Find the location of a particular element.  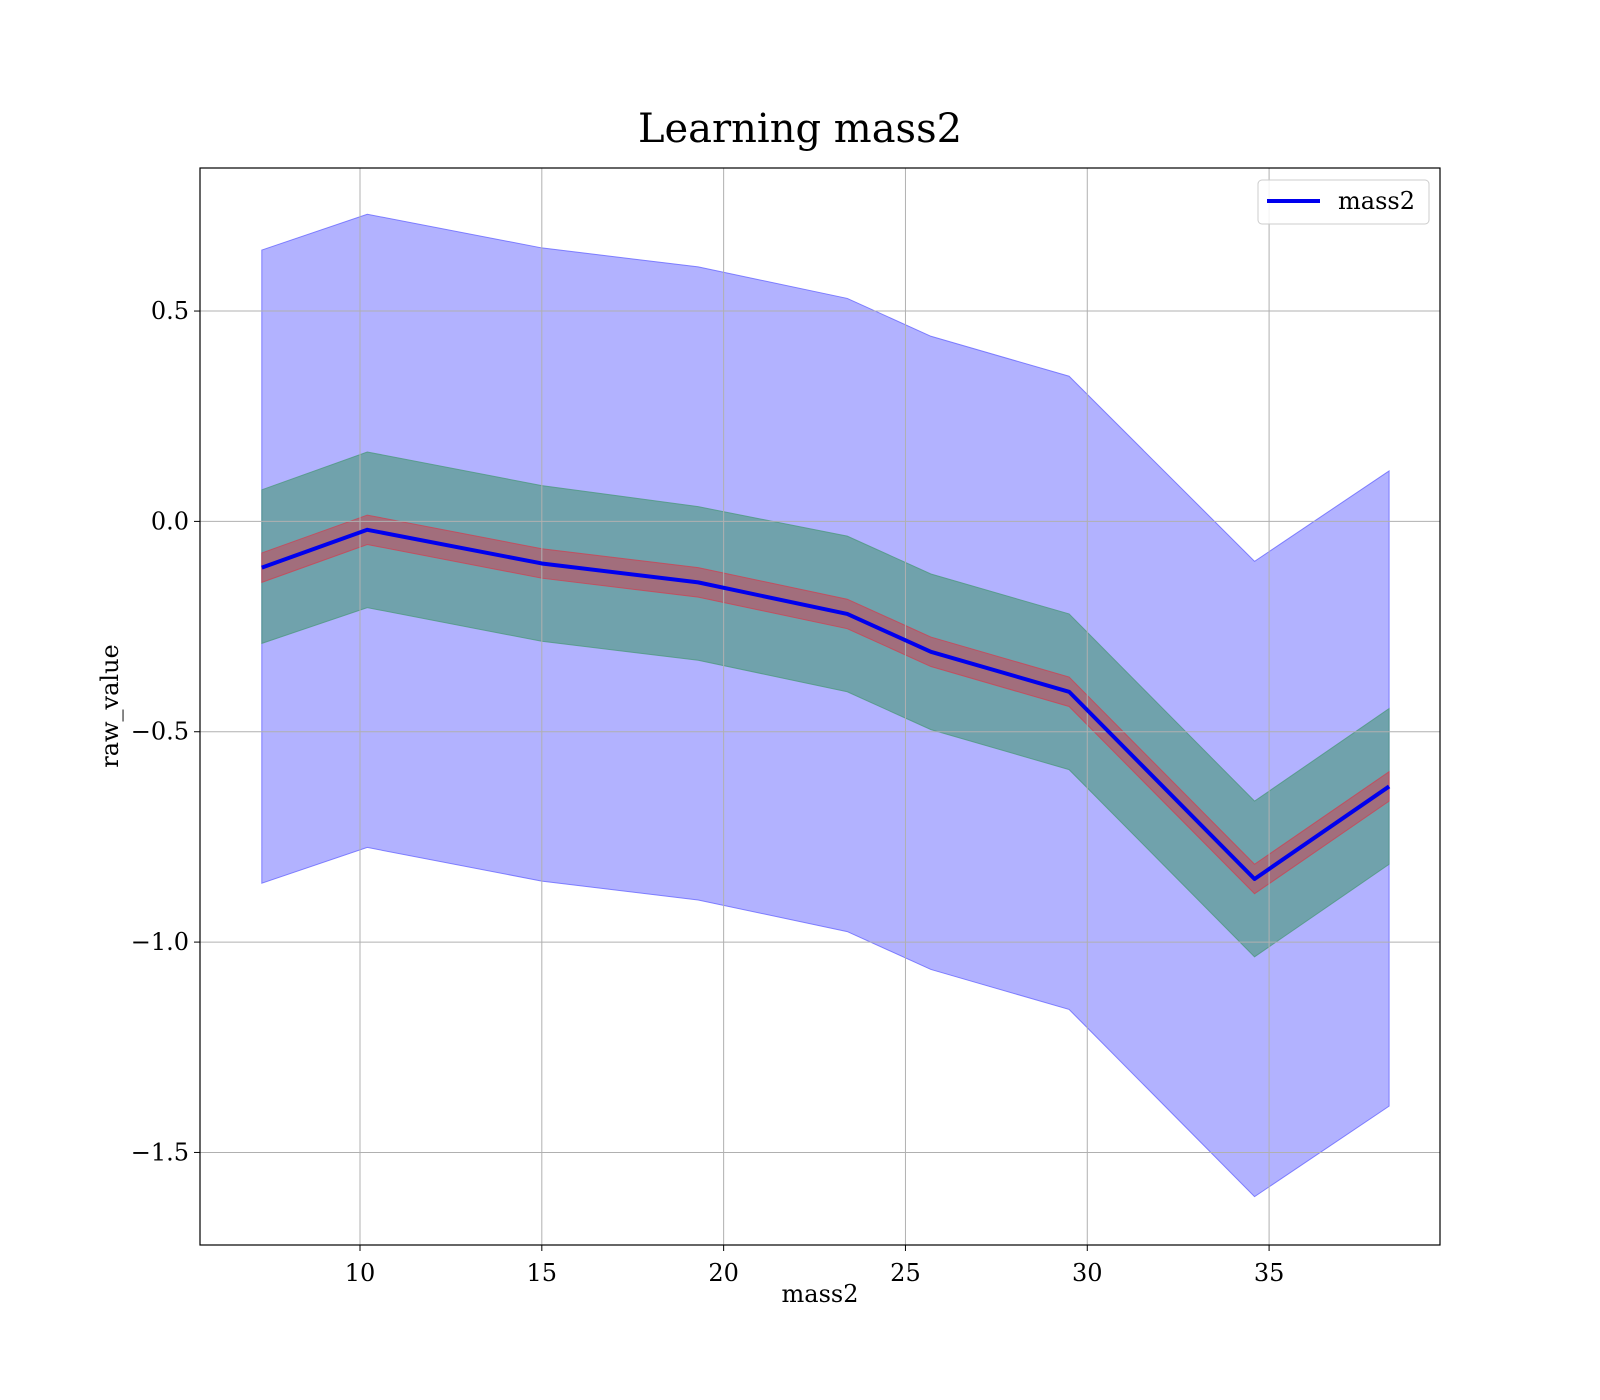

x-tick-label-5: 35 is located at coordinates (1269, 1273).